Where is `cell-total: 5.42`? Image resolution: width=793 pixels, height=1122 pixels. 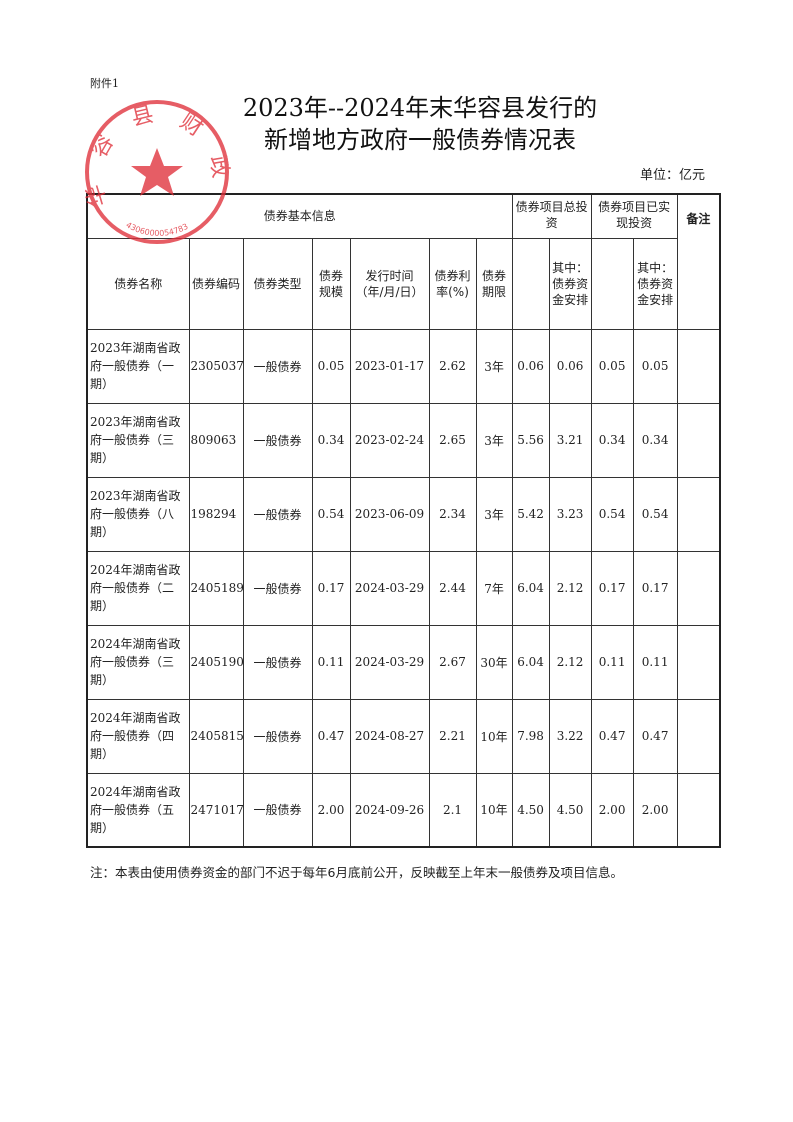 cell-total: 5.42 is located at coordinates (530, 514).